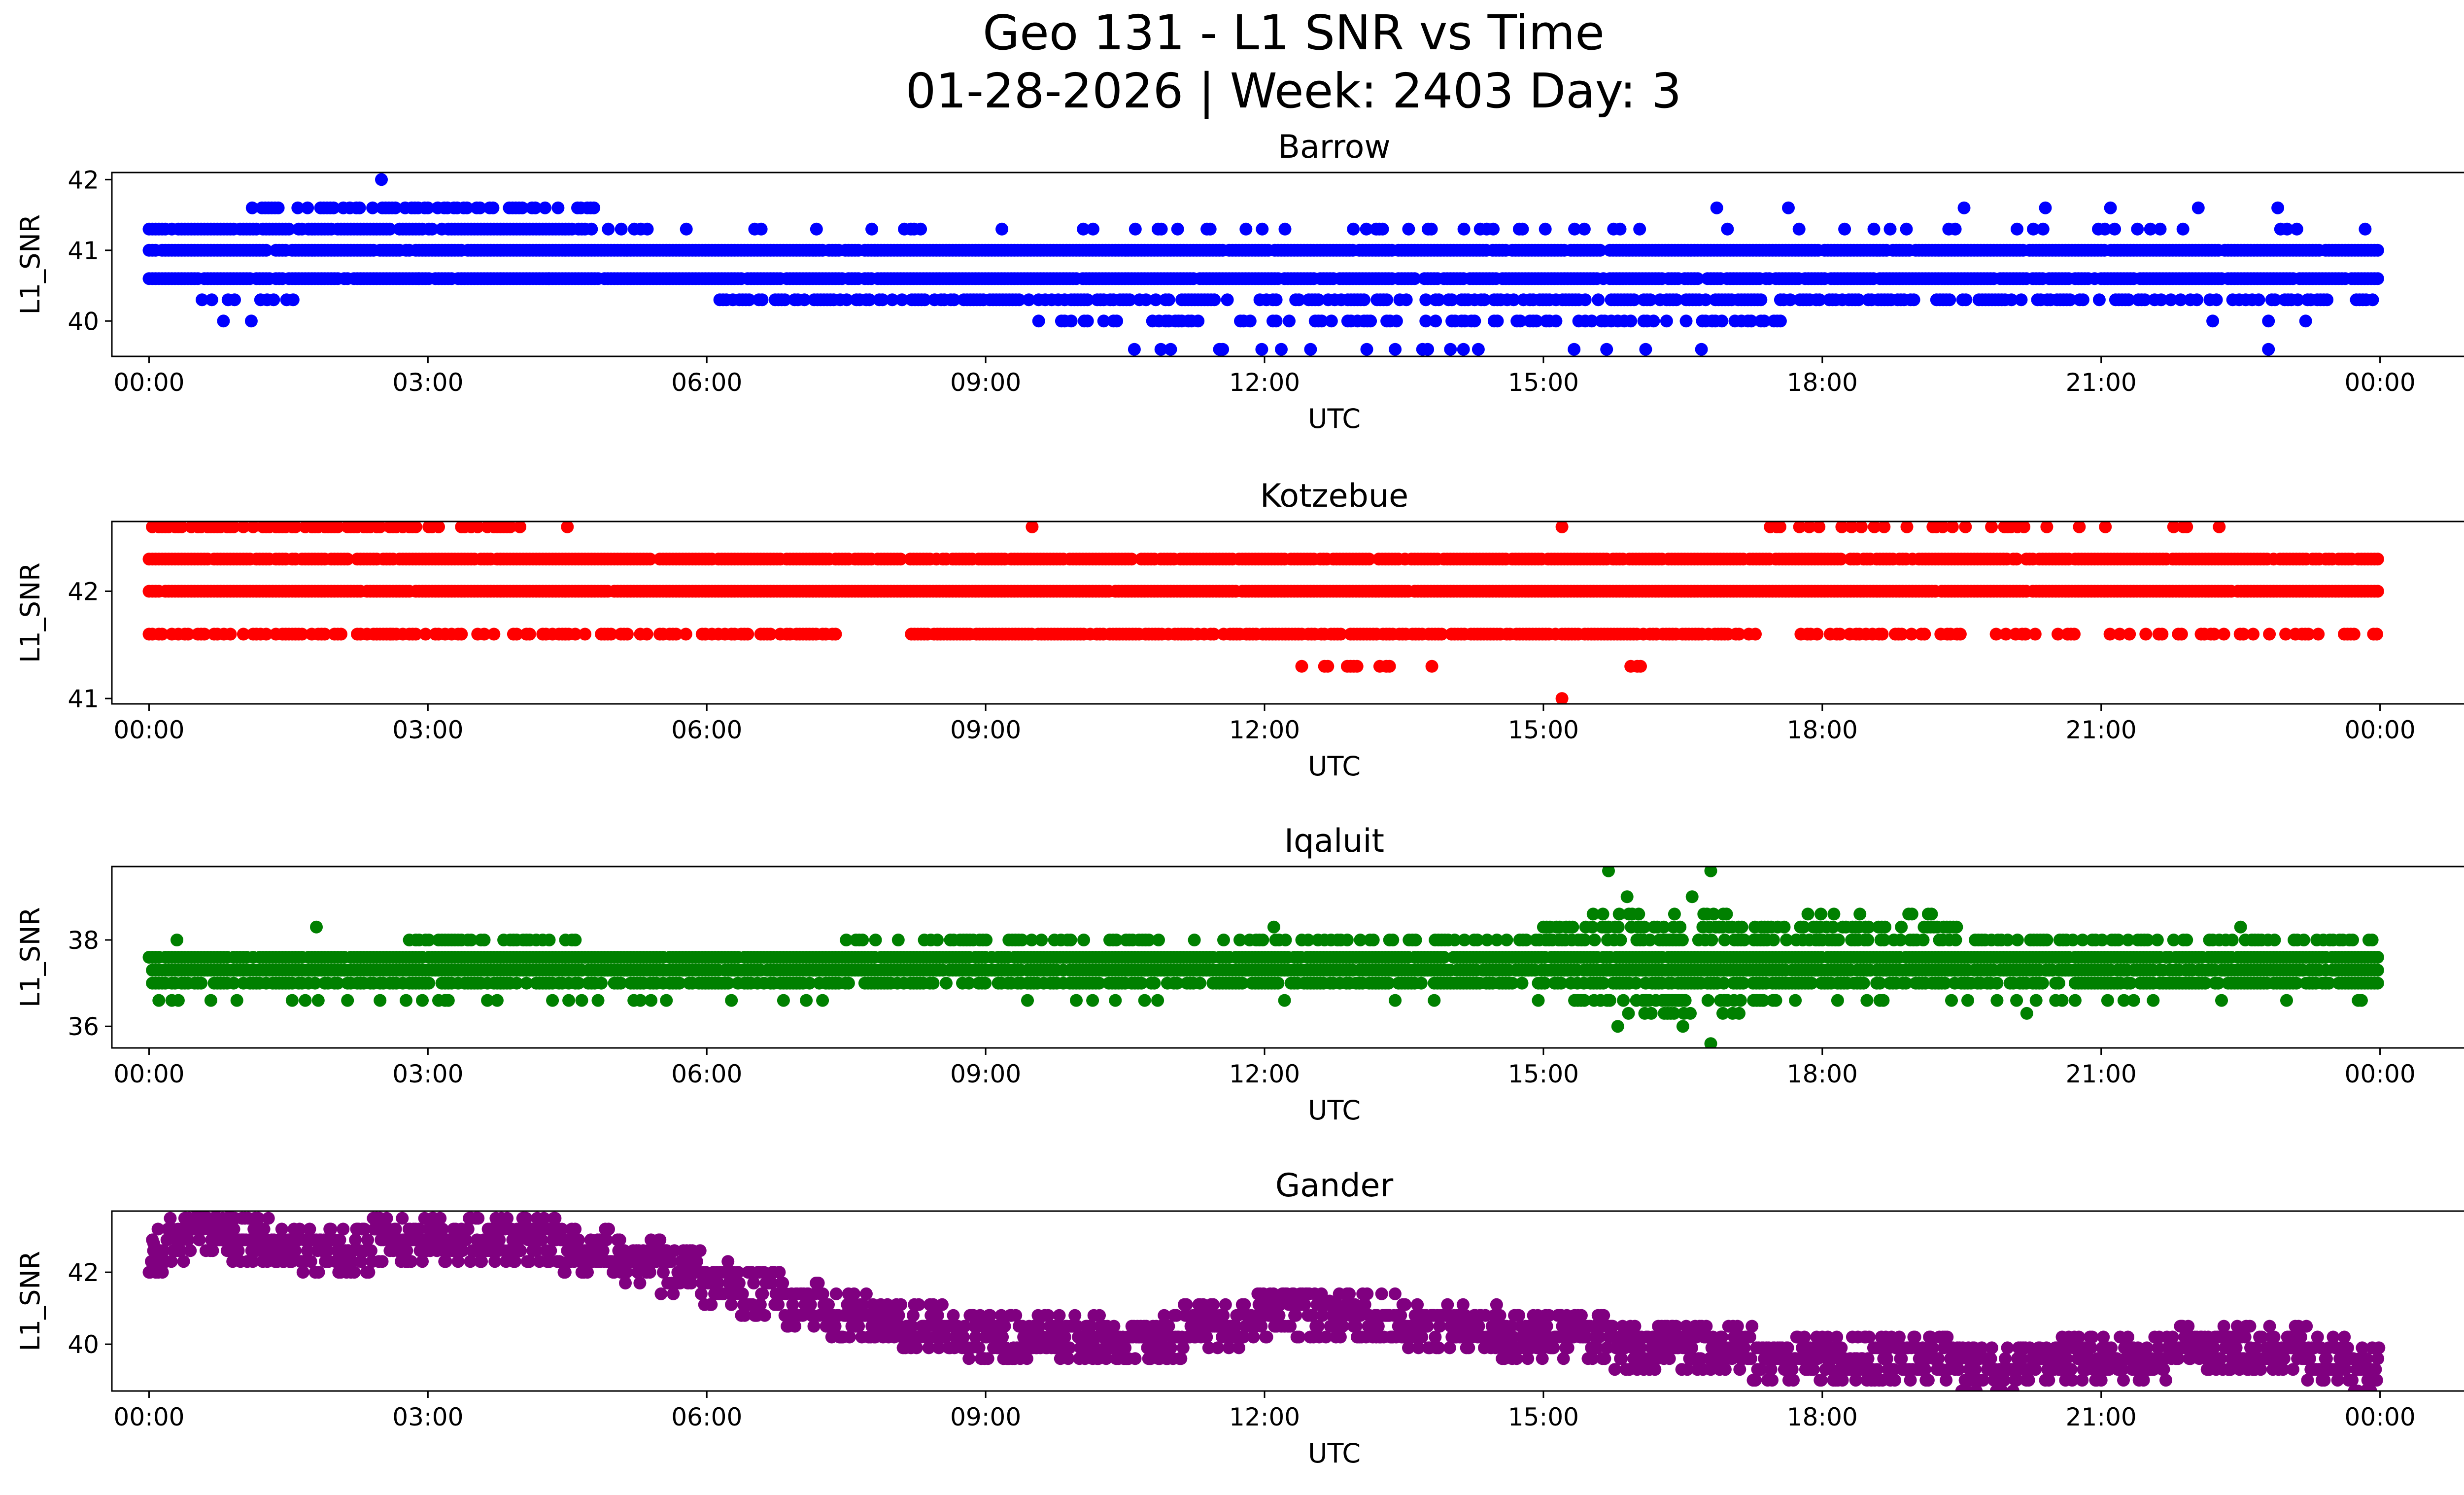 The height and width of the screenshot is (1495, 2464). What do you see at coordinates (1264, 382) in the screenshot?
I see `x-tick-label: 12:00` at bounding box center [1264, 382].